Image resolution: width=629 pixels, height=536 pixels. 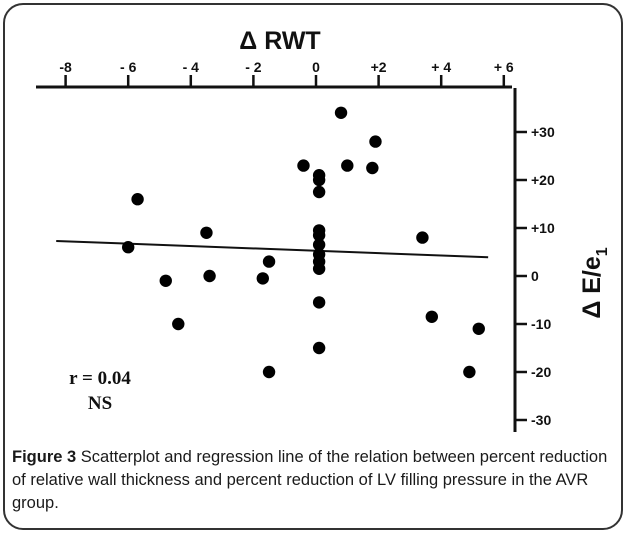 What do you see at coordinates (316, 67) in the screenshot?
I see `x-tick-label: 0` at bounding box center [316, 67].